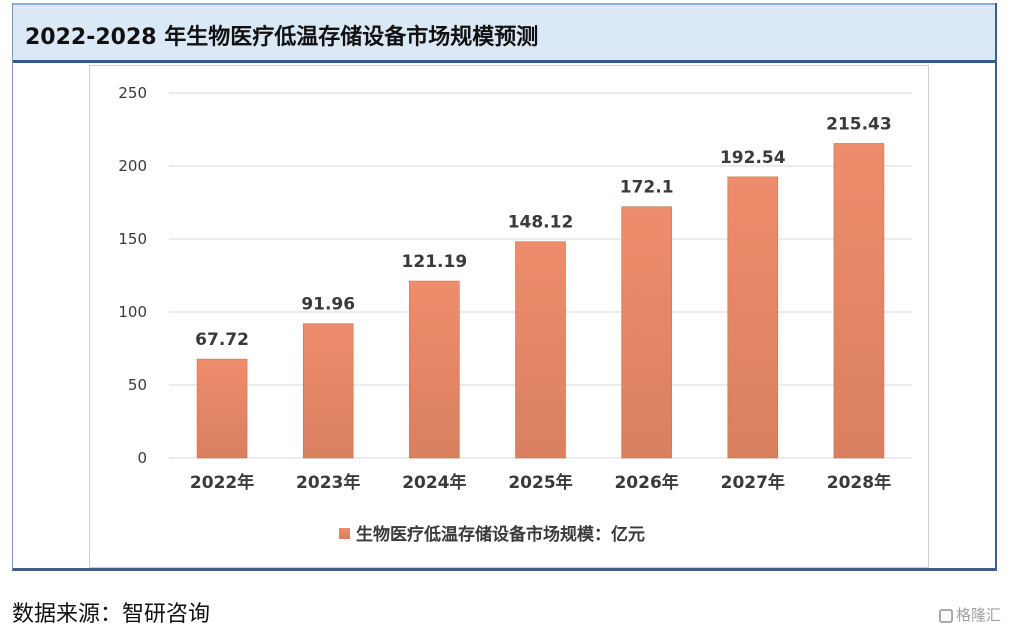  What do you see at coordinates (753, 317) in the screenshot?
I see `bar-2027年` at bounding box center [753, 317].